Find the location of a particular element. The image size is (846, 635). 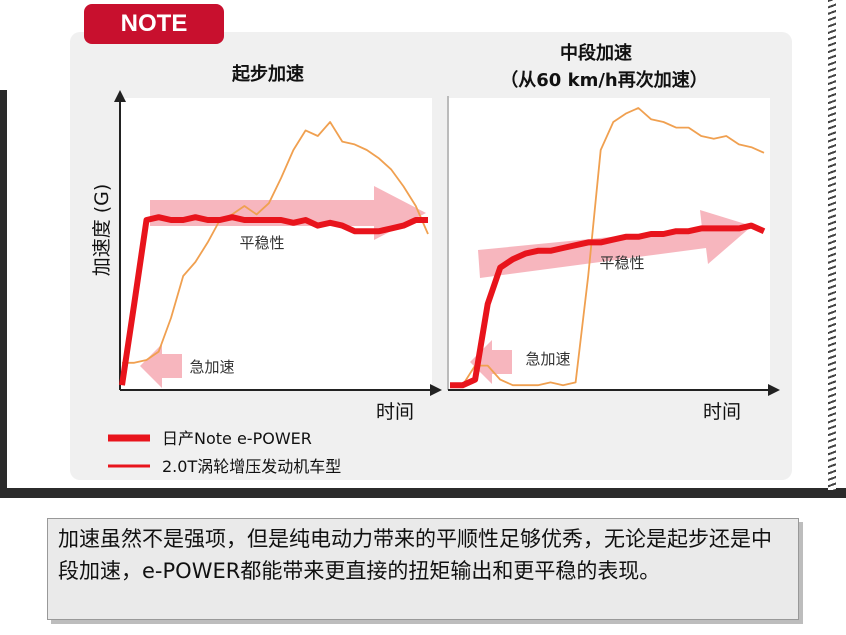

chart1-annotation-smooth: 平稳性 is located at coordinates (261, 243).